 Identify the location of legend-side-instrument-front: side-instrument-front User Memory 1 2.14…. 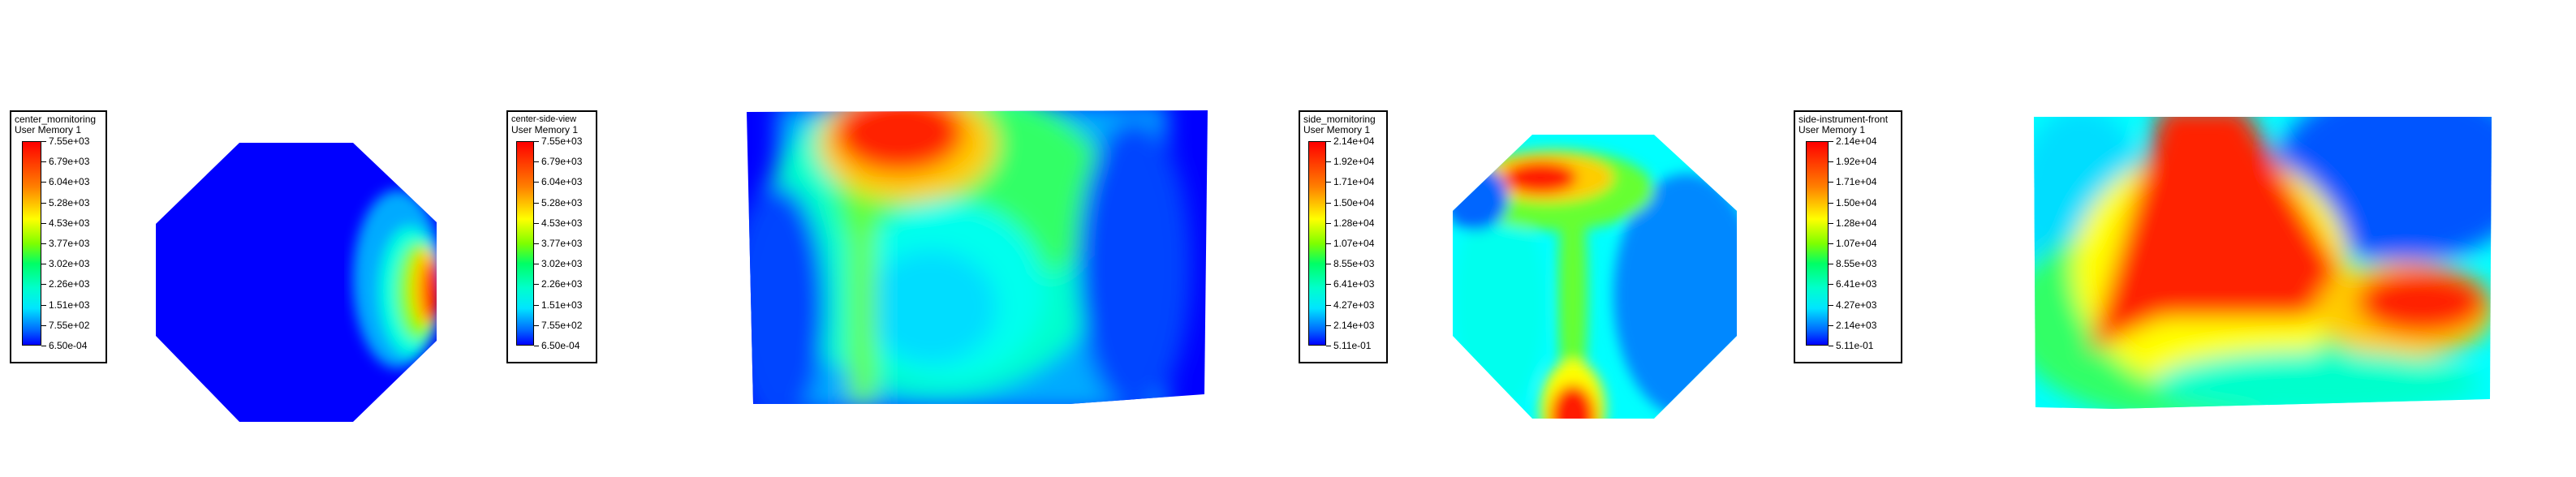
(1848, 236).